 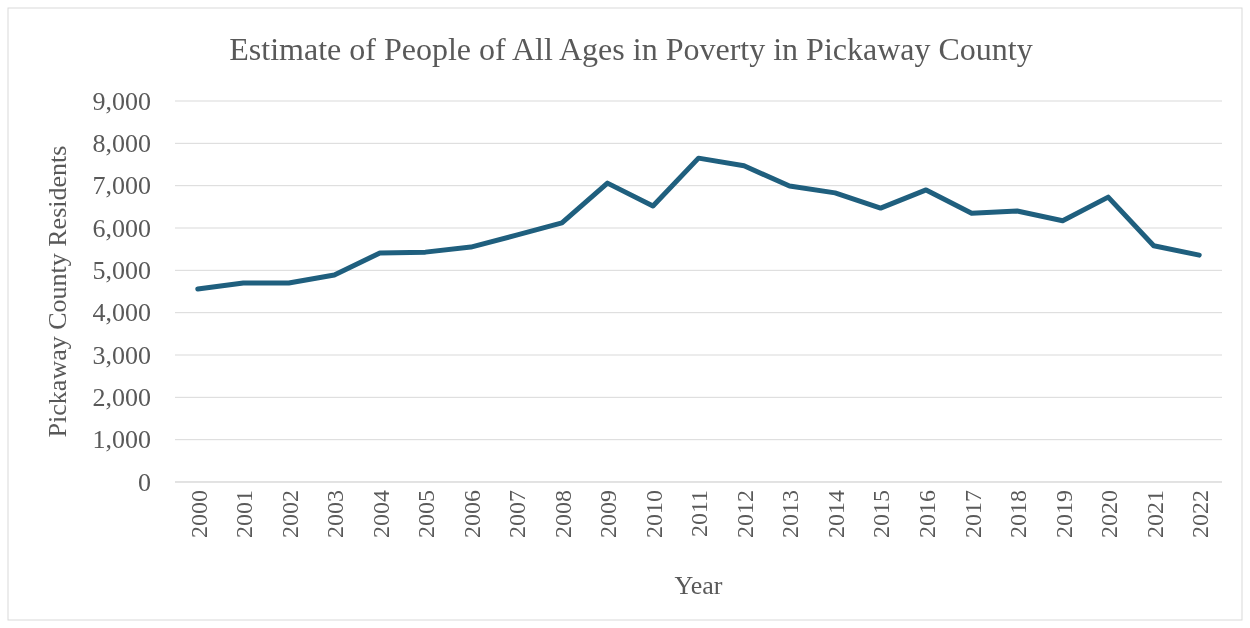 What do you see at coordinates (57, 291) in the screenshot?
I see `y-axis-title: Pickaway County Residents` at bounding box center [57, 291].